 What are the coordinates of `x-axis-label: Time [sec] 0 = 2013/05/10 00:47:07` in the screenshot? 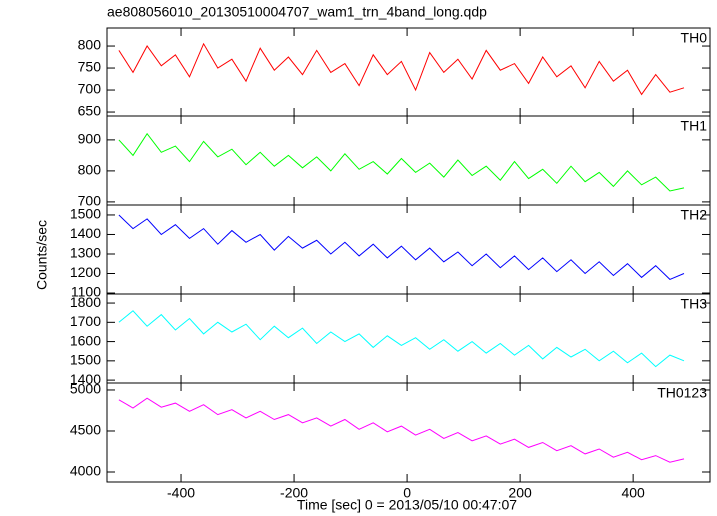 It's located at (407, 505).